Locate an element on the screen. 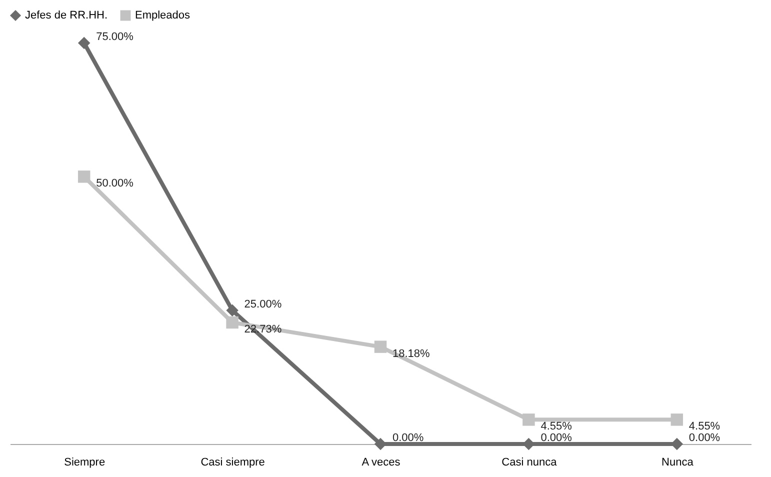 Image resolution: width=771 pixels, height=477 pixels. x-tick-label: A veces is located at coordinates (381, 462).